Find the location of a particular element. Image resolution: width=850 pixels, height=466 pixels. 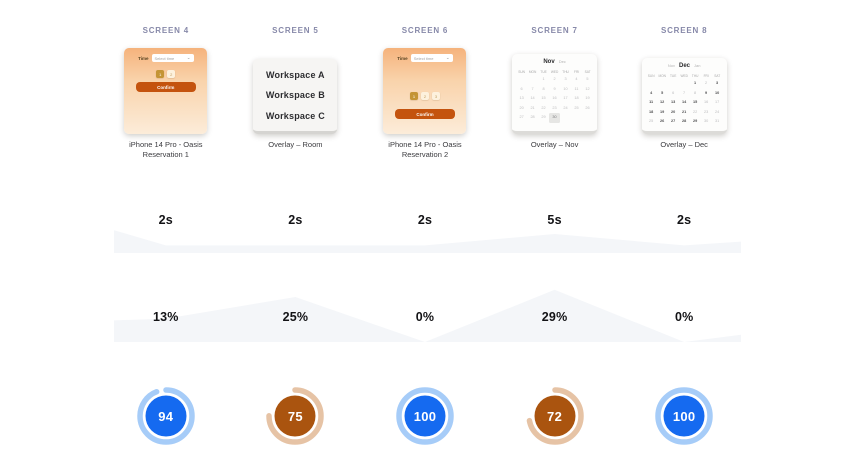

calendar-day: 3 is located at coordinates (565, 79).